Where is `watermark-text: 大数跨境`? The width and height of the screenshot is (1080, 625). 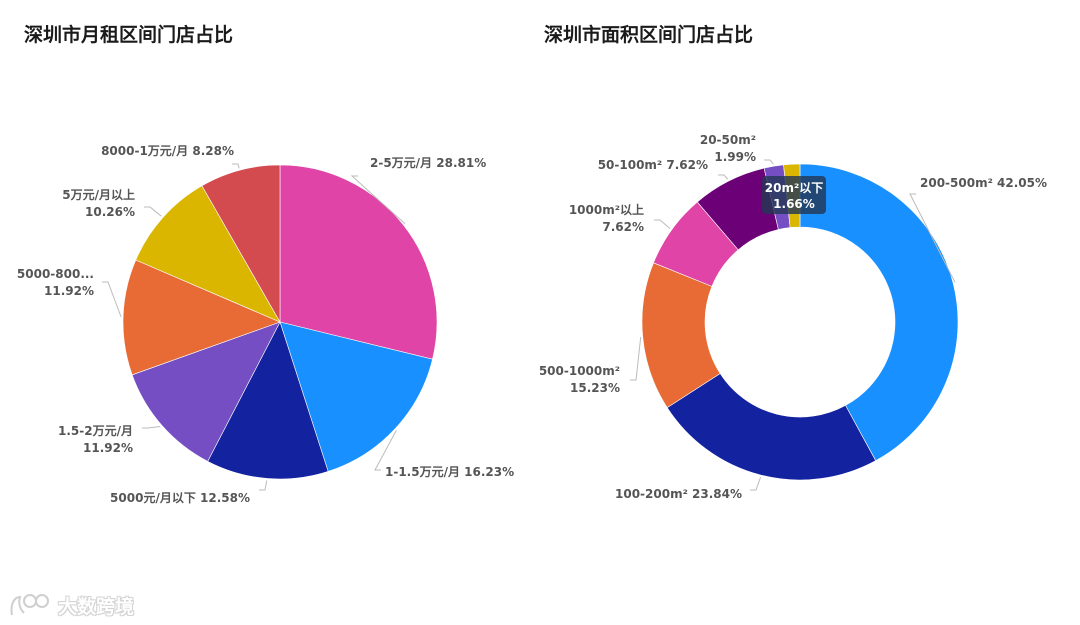 watermark-text: 大数跨境 is located at coordinates (96, 606).